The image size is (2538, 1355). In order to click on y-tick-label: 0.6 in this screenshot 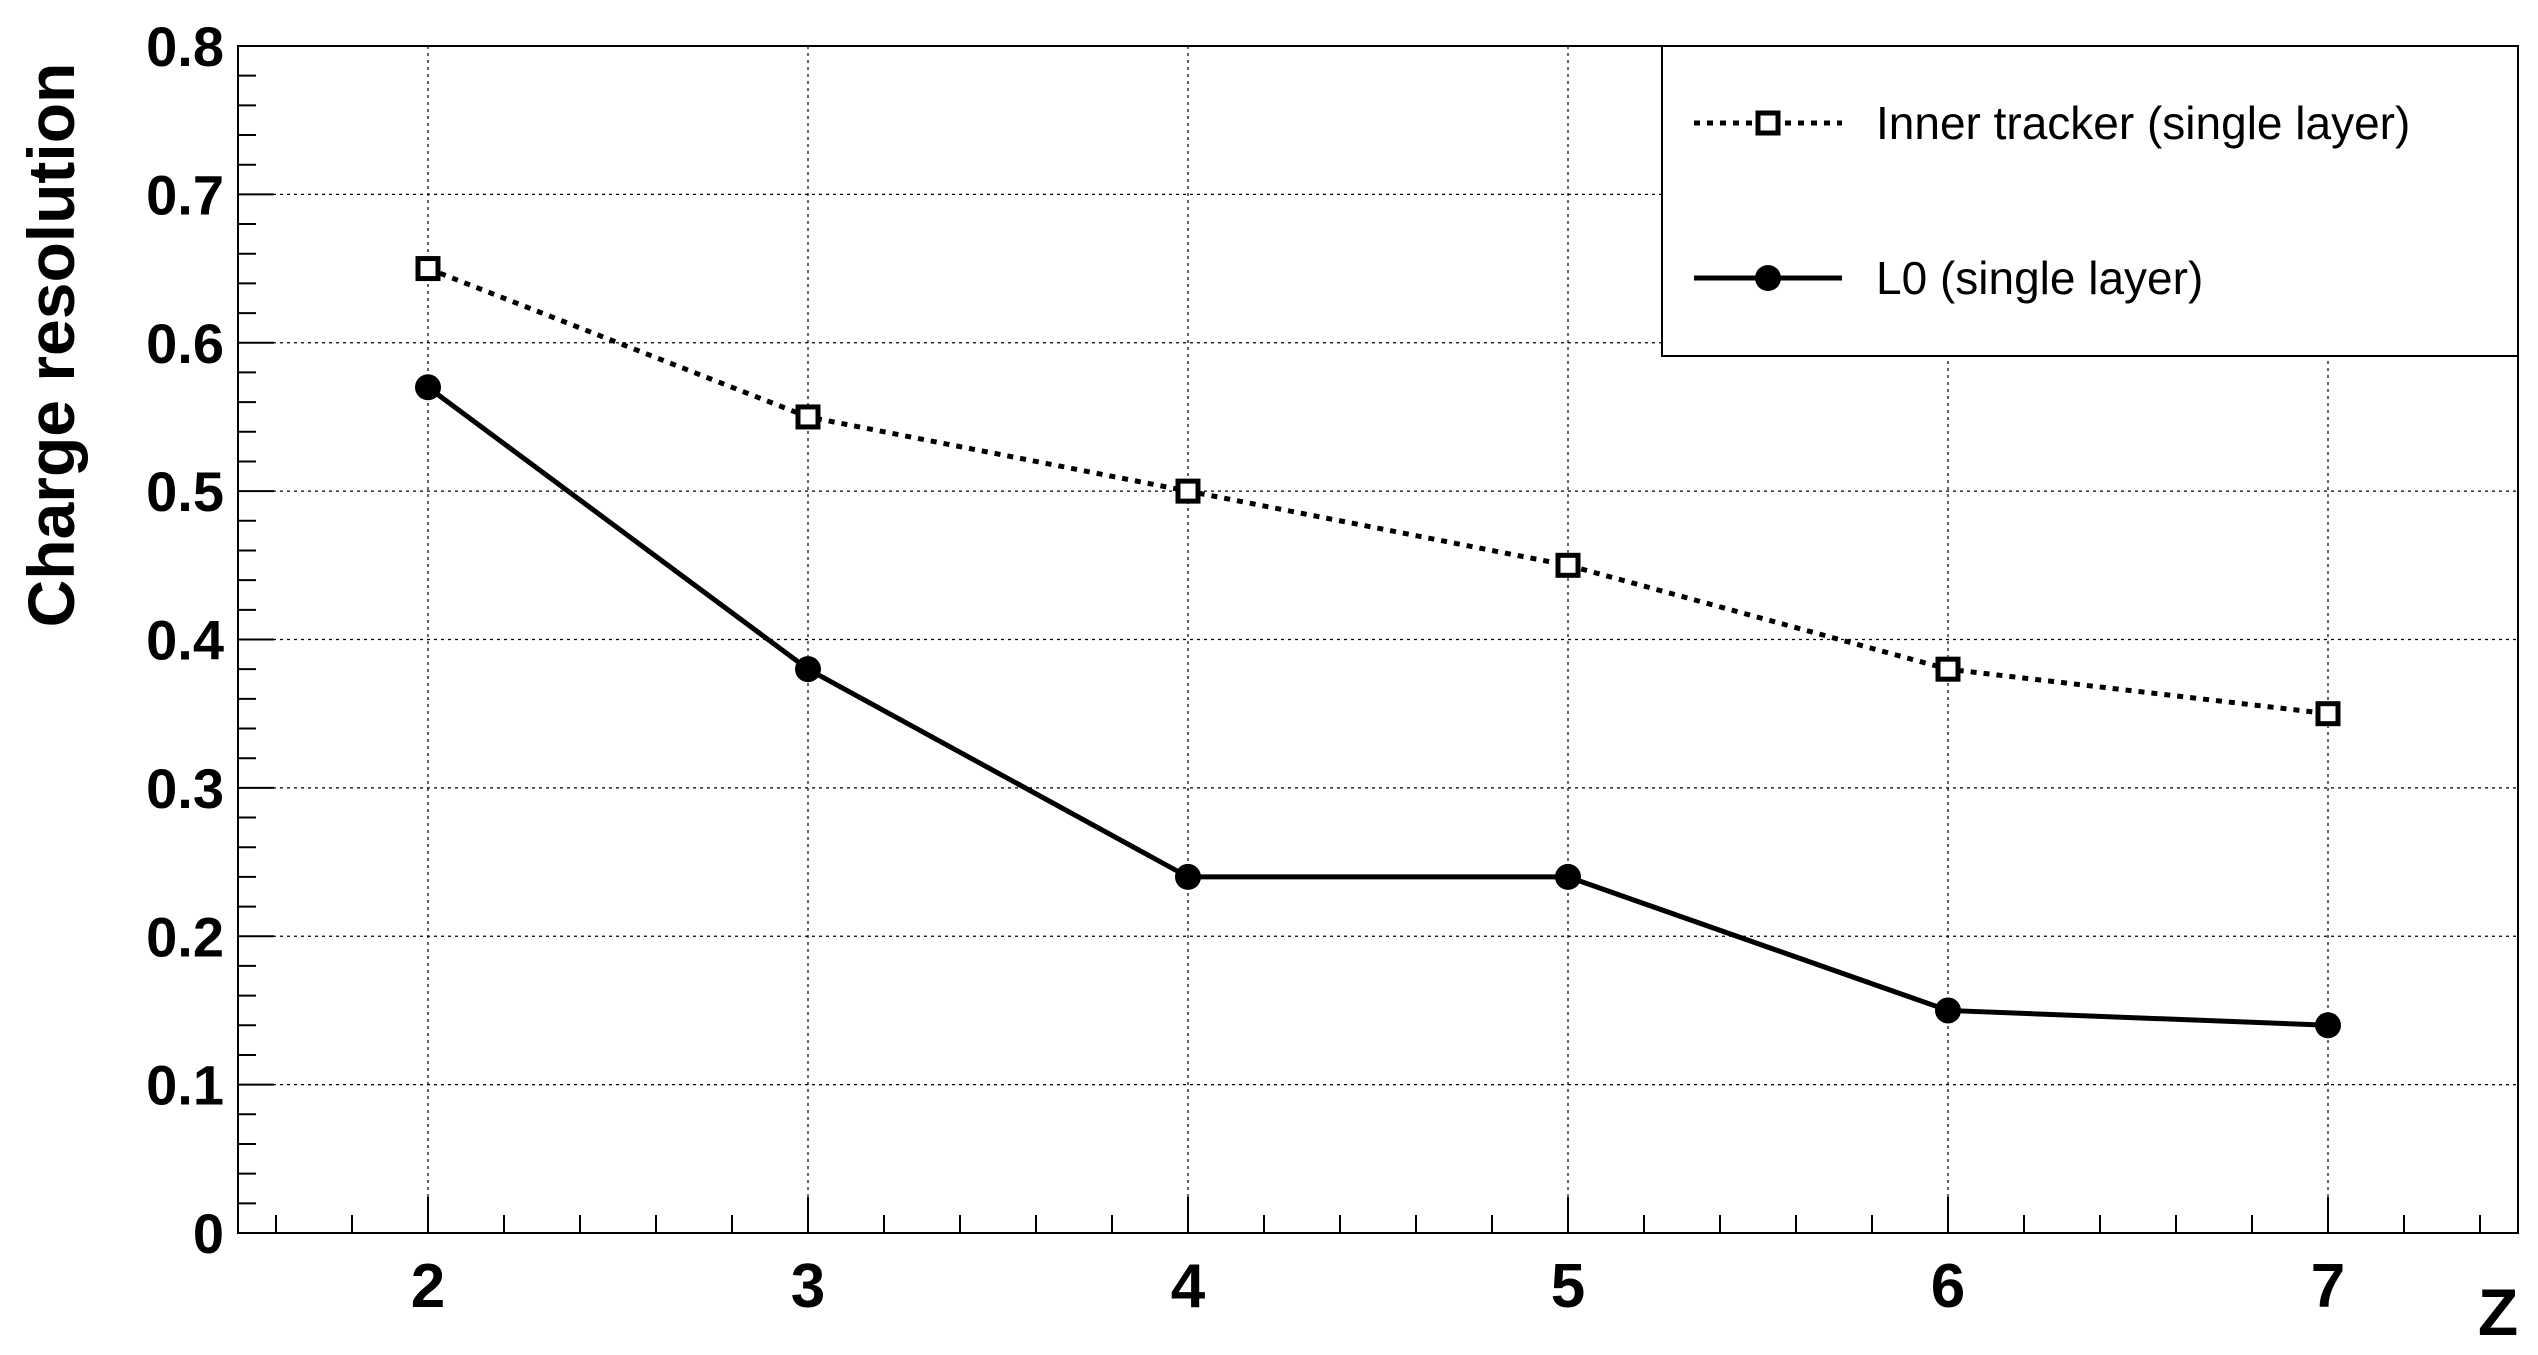, I will do `click(185, 343)`.